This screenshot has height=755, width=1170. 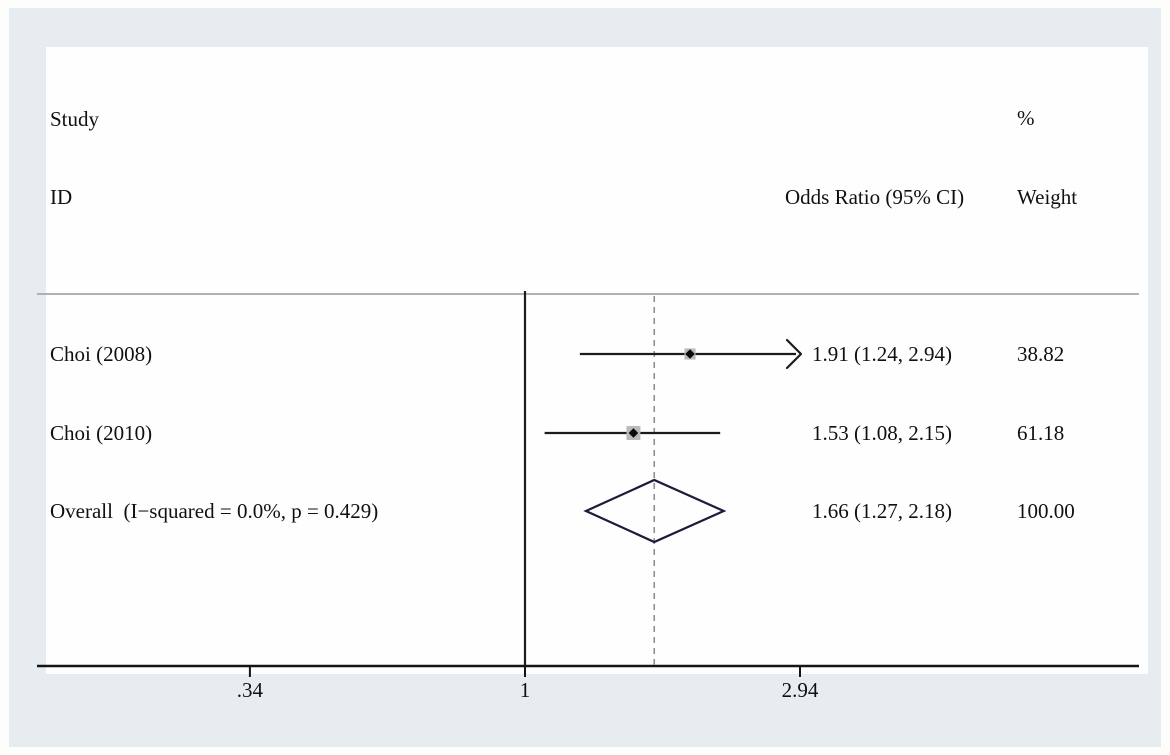 What do you see at coordinates (800, 690) in the screenshot?
I see `x-axis-tick-label: 2.94` at bounding box center [800, 690].